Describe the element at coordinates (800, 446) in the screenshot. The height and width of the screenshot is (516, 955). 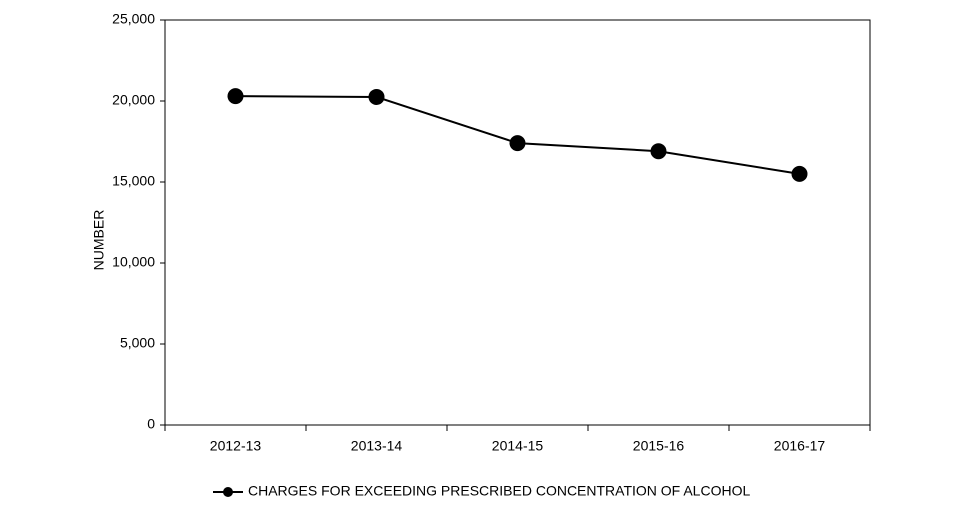
I see `x-tick-label: 2016-17` at that location.